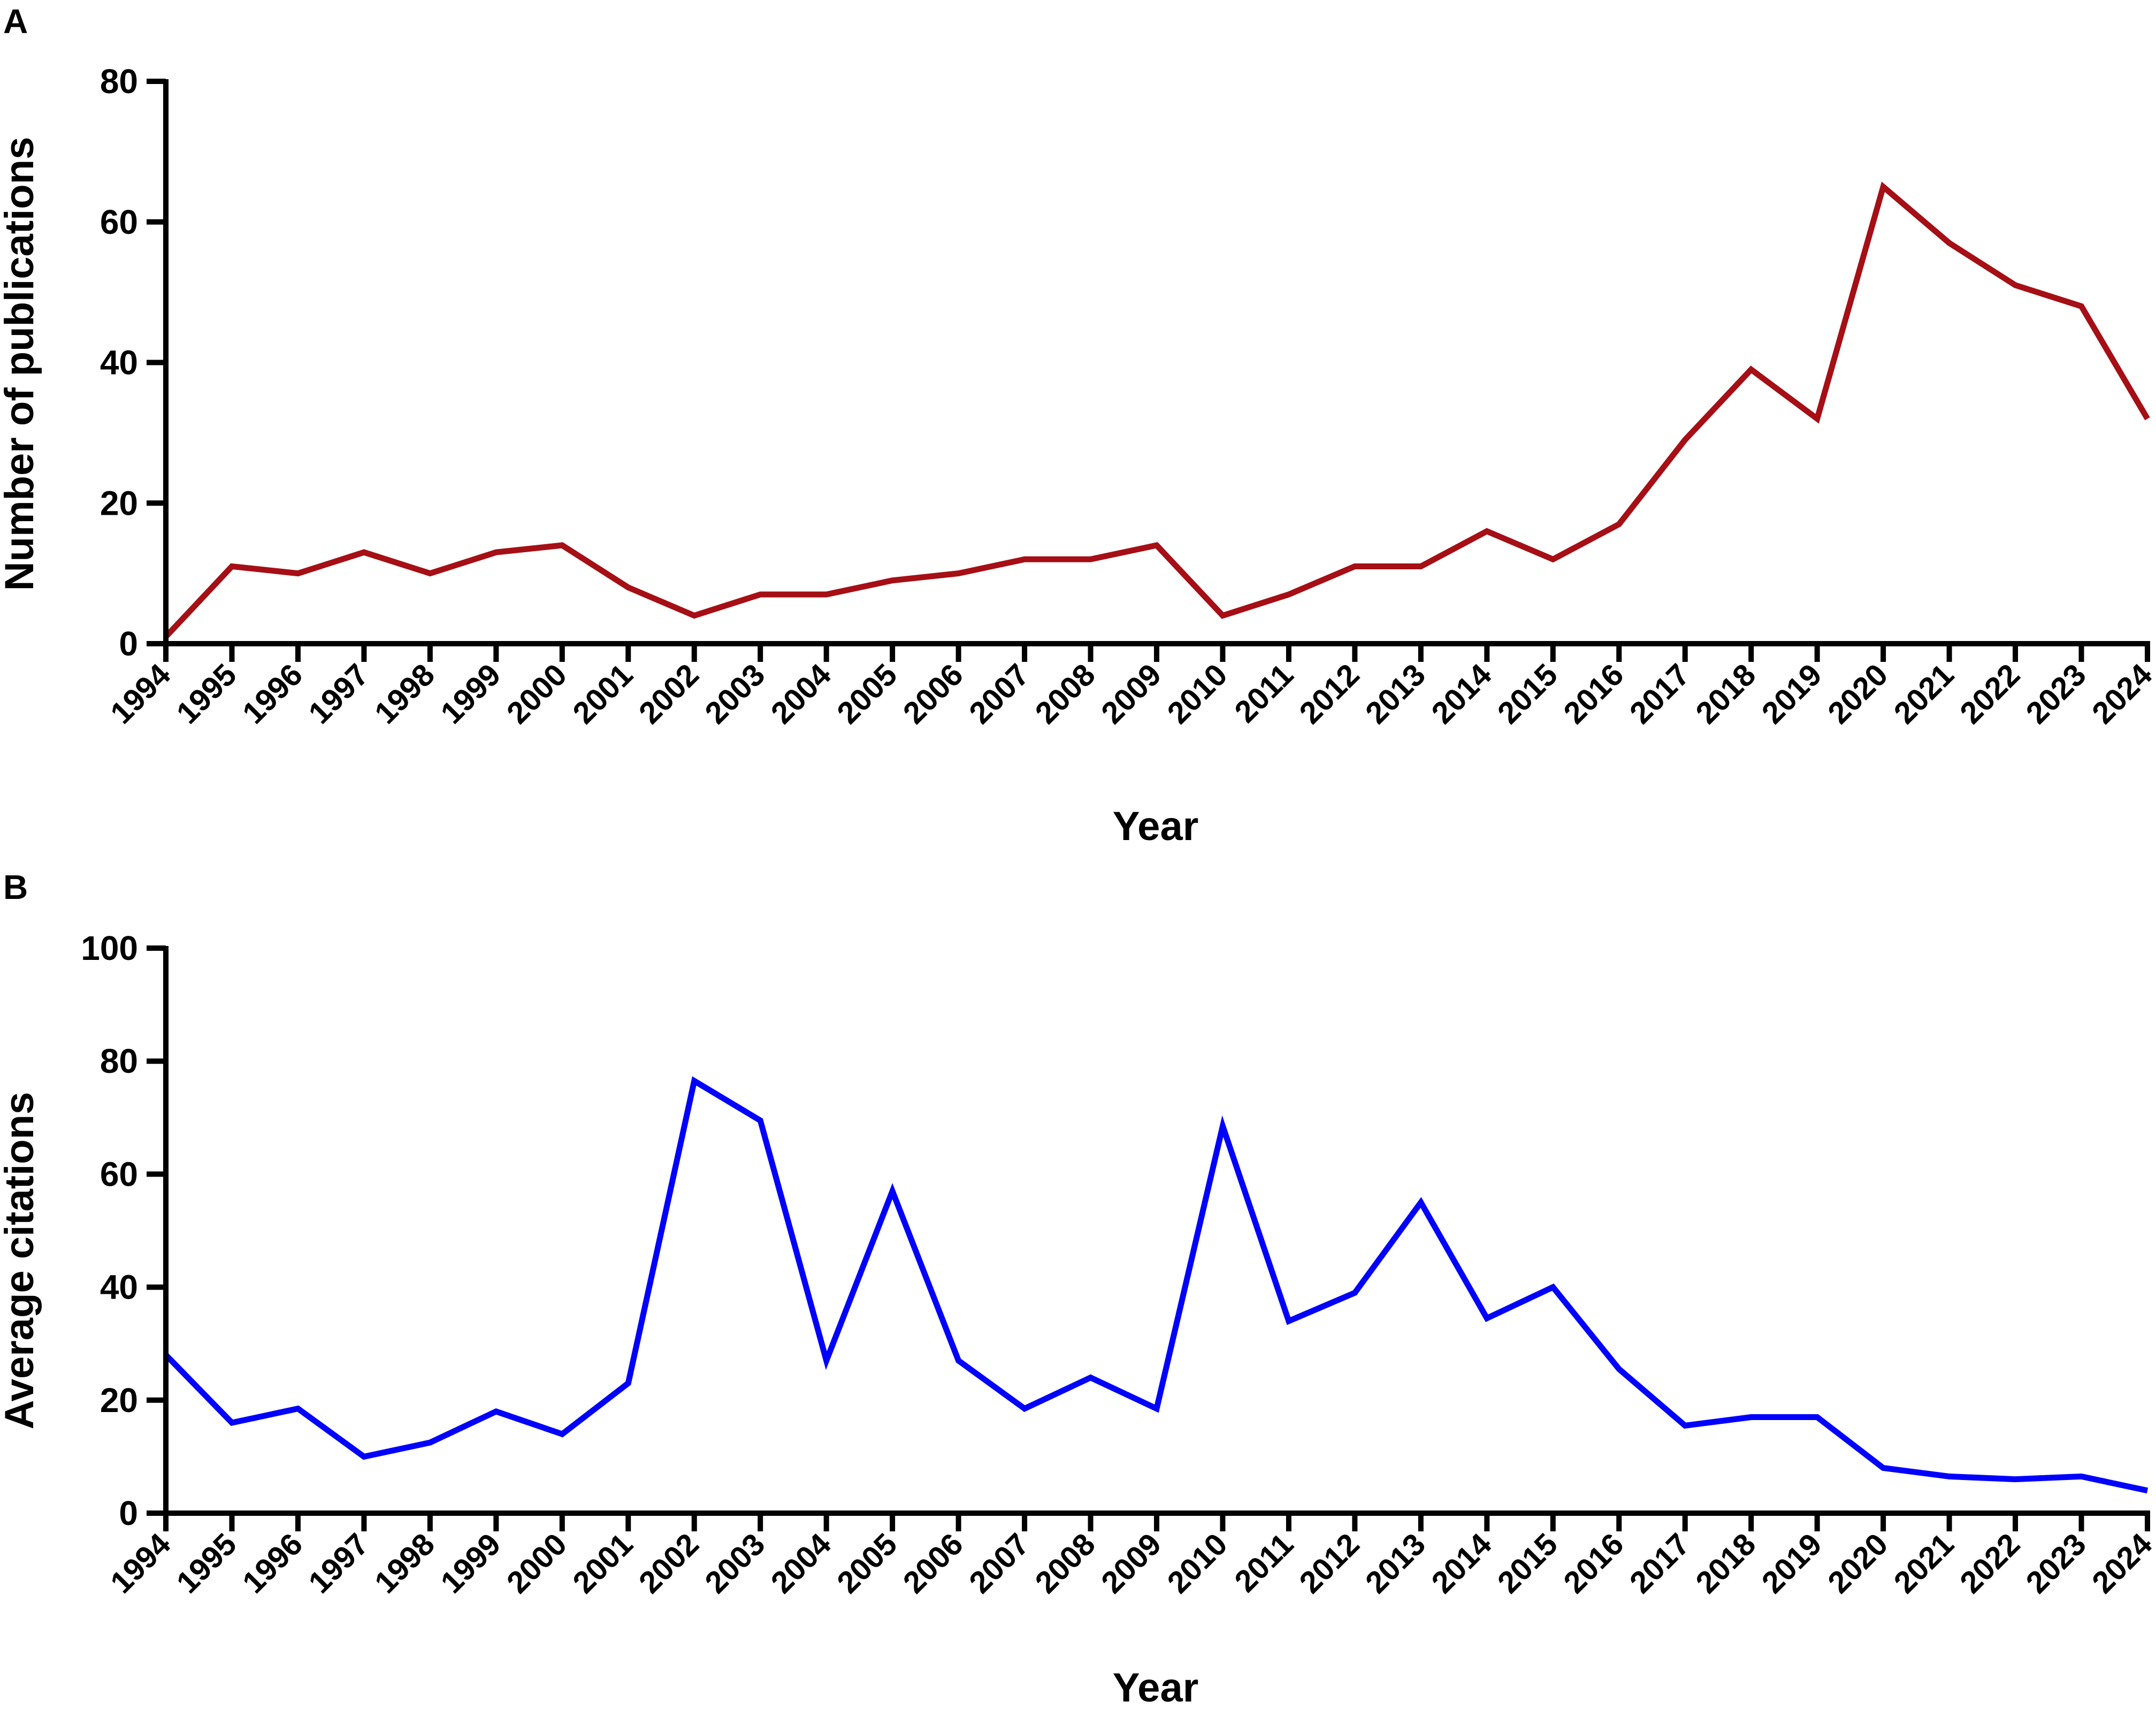 This screenshot has width=2156, height=1709. Describe the element at coordinates (272, 1564) in the screenshot. I see `panel-b-x-tick-label: 1996` at that location.